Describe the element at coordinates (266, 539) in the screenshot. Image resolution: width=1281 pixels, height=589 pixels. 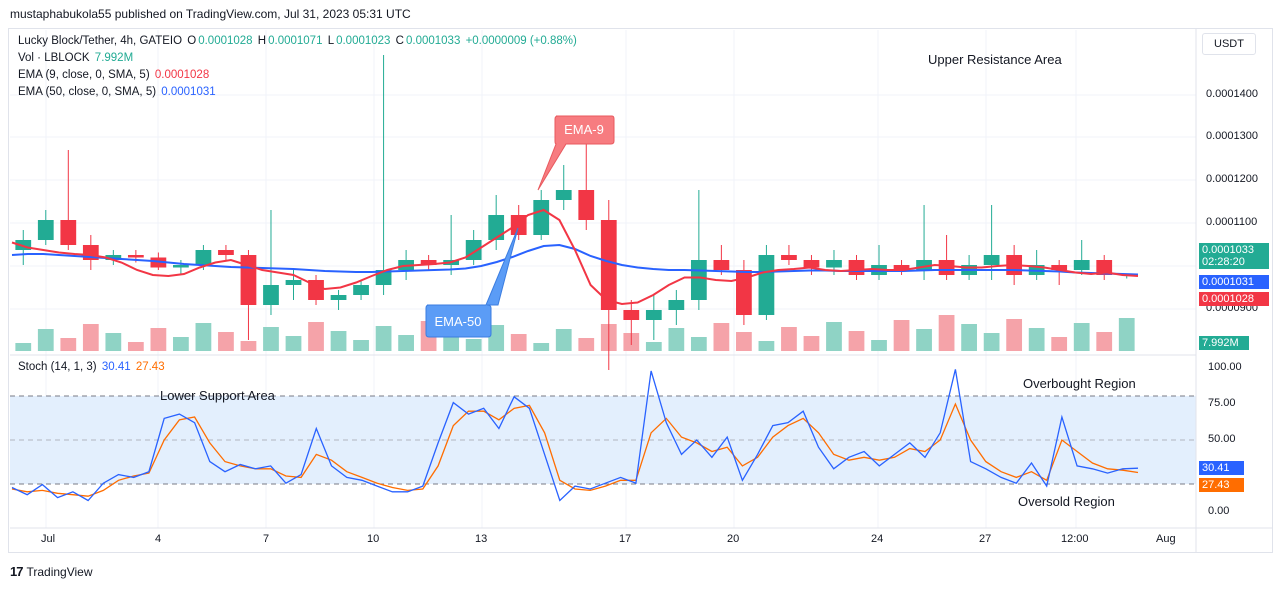
I see `time-tick: 7` at that location.